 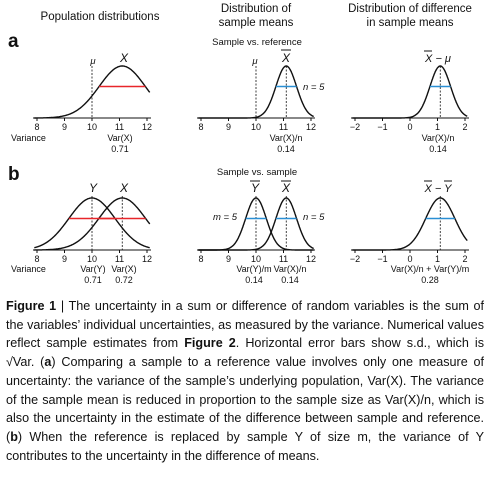 I want to click on b1-population-x-curve, so click(x=92, y=224).